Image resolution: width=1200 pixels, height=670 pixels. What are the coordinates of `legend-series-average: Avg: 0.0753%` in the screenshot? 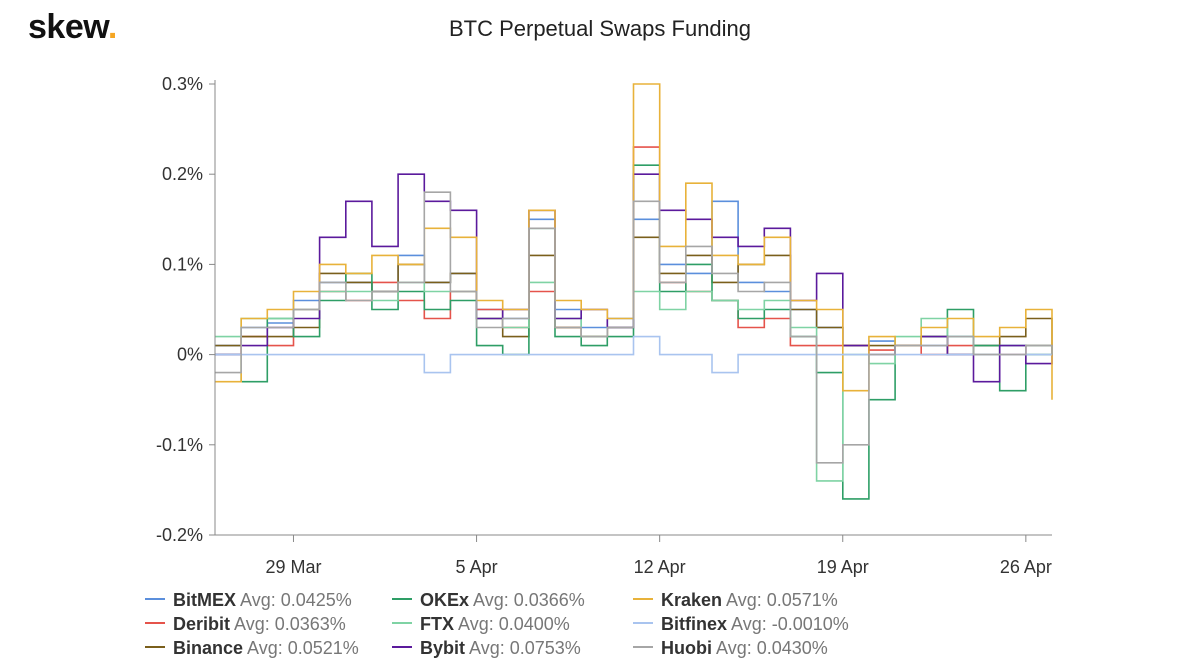 It's located at (523, 648).